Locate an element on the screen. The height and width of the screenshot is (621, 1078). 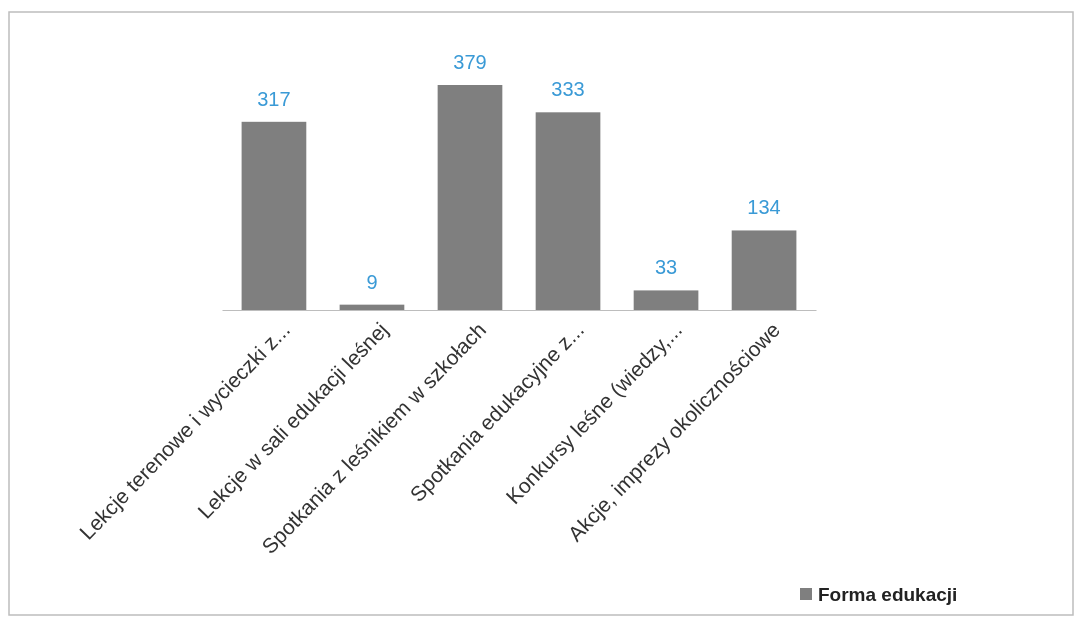
data-label: 333 is located at coordinates (568, 89).